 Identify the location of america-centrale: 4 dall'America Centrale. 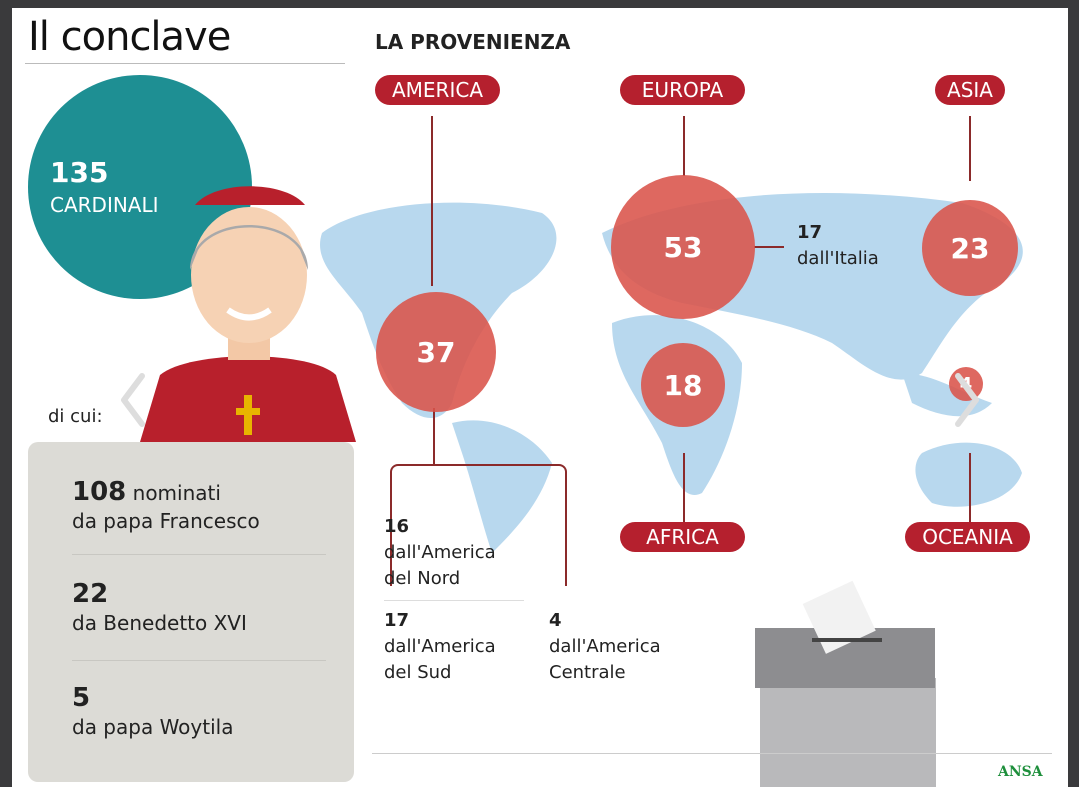
(605, 647).